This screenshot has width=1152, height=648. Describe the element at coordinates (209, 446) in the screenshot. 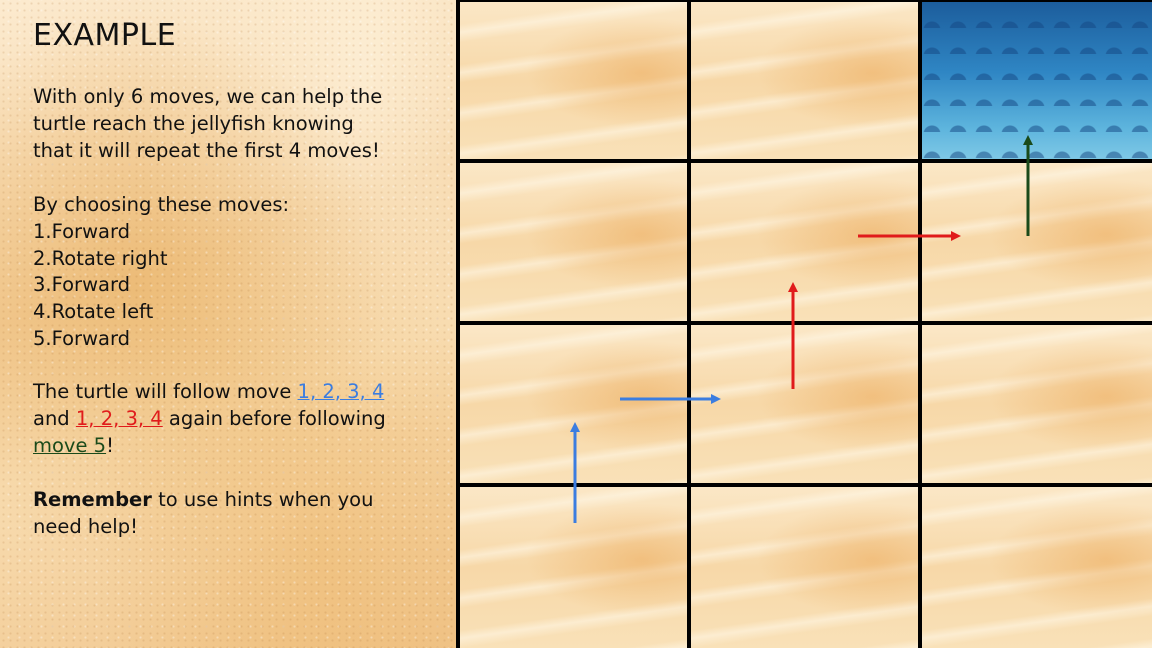

I see `follow-line-3: move 5!` at that location.